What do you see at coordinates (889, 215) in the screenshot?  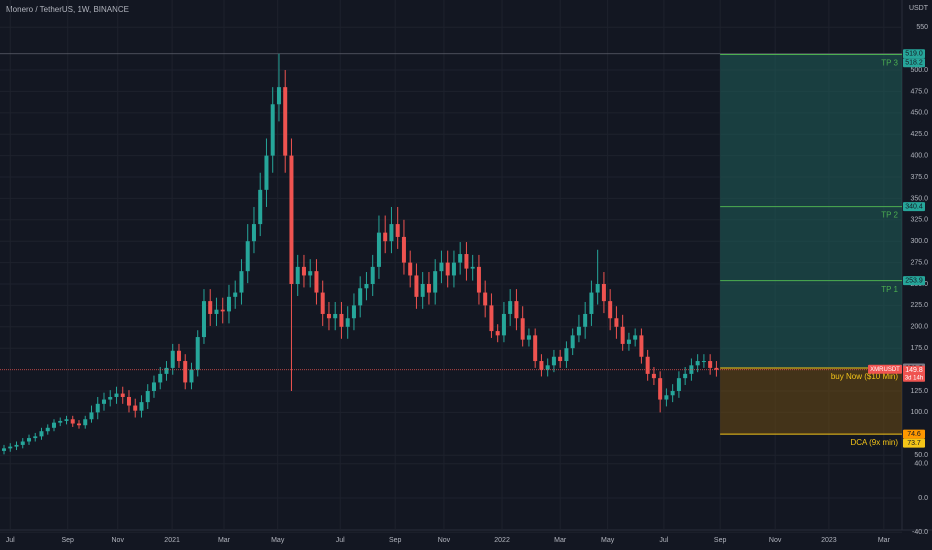 I see `level-label: TP 2` at bounding box center [889, 215].